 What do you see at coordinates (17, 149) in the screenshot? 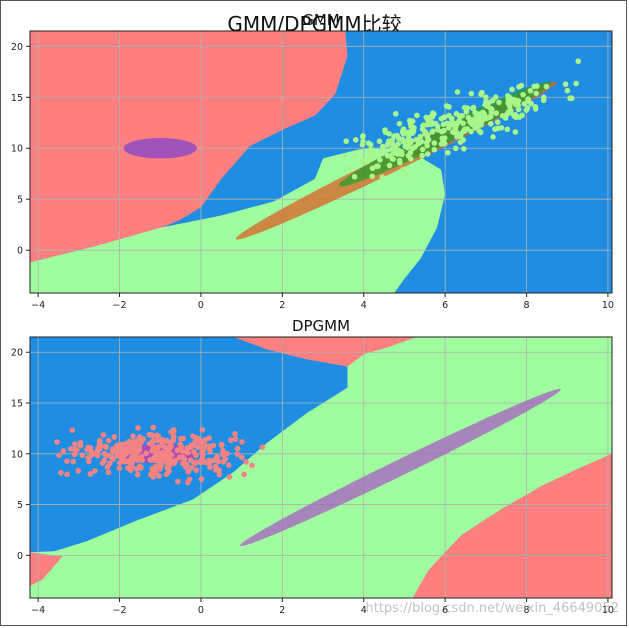
I see `y-tick-label: 10` at bounding box center [17, 149].